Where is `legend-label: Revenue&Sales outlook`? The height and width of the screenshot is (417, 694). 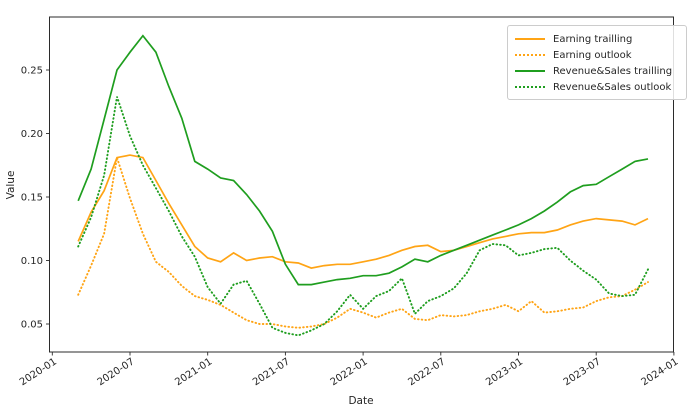 legend-label: Revenue&Sales outlook is located at coordinates (612, 87).